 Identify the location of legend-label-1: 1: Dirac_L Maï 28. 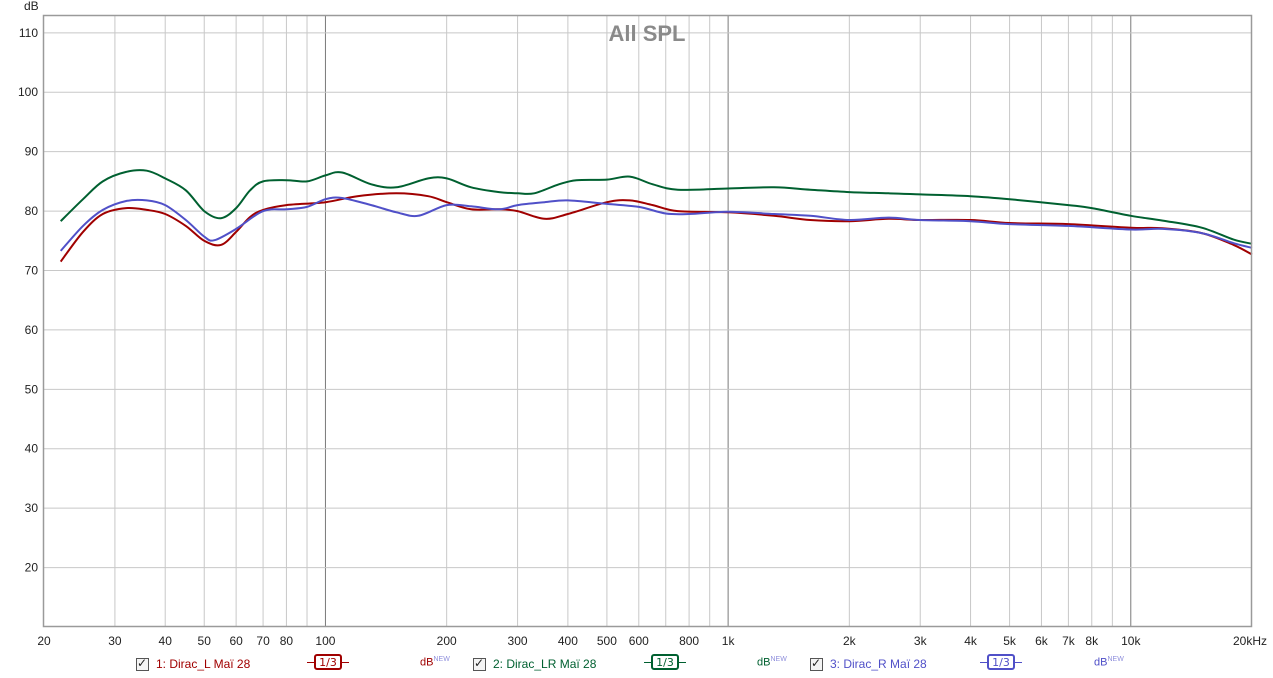
(203, 664).